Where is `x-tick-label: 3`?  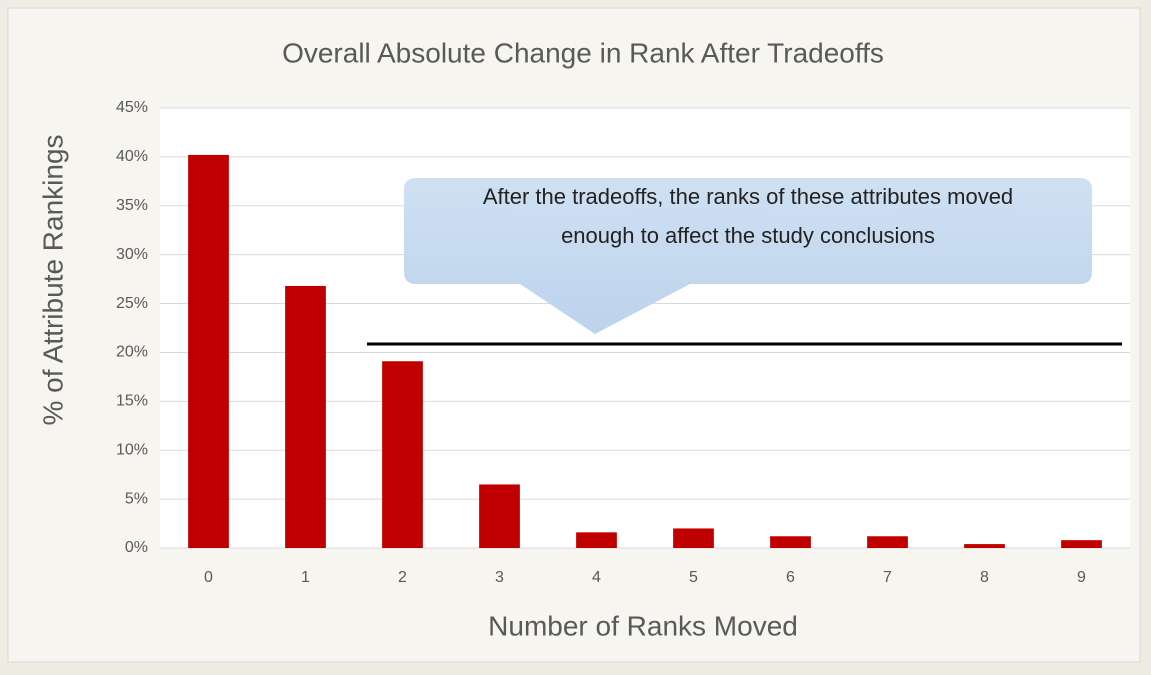
x-tick-label: 3 is located at coordinates (499, 577).